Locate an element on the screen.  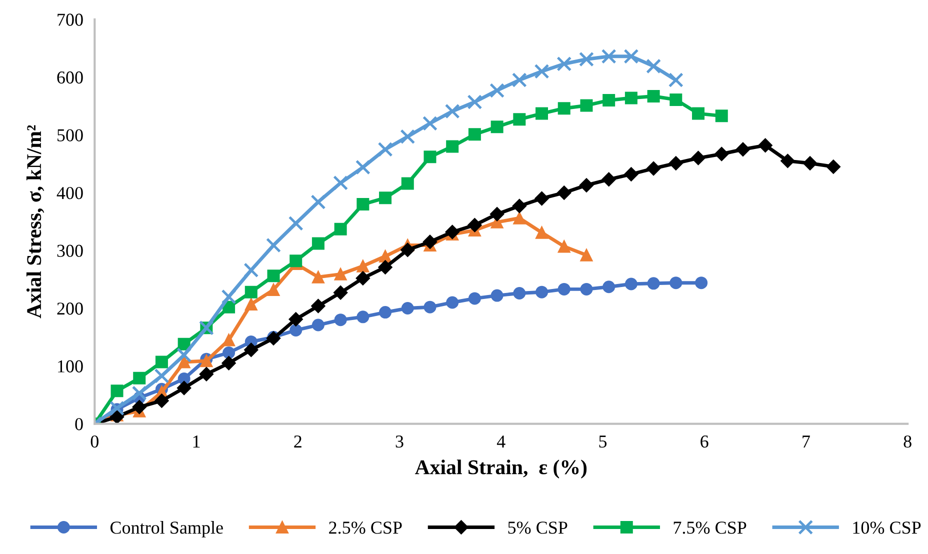
y-tick-label: 200 is located at coordinates (70, 308).